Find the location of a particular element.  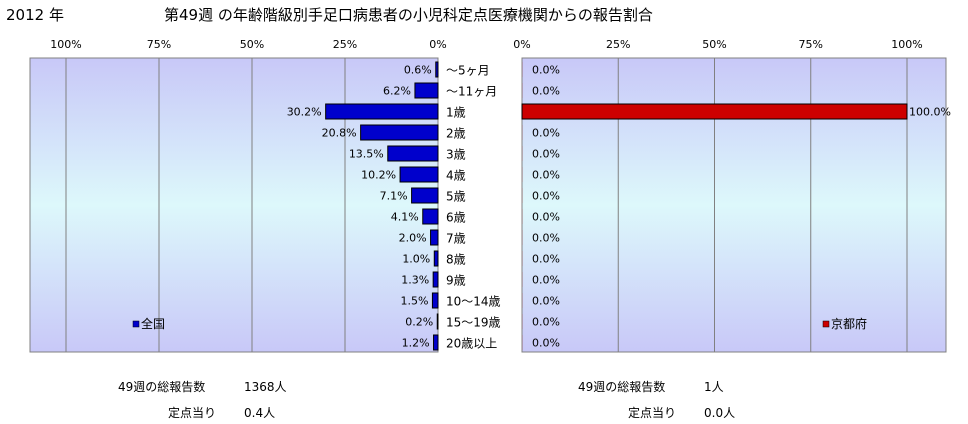

year-label: 2012 年 is located at coordinates (35, 15).